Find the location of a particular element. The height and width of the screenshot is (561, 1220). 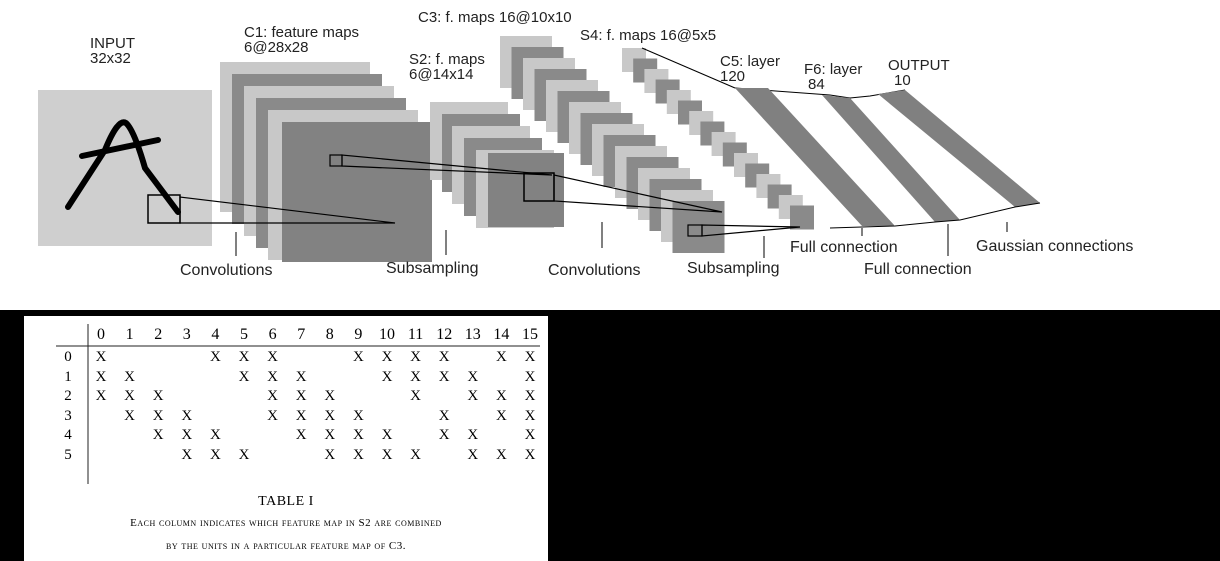

table-column-header: 5 is located at coordinates (244, 334).